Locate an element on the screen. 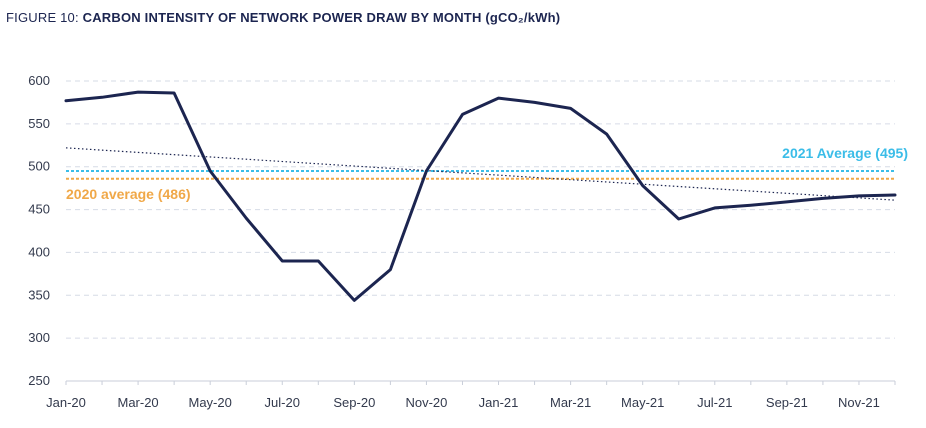 The width and height of the screenshot is (926, 428). x-tick-label: Mar-21 is located at coordinates (570, 402).